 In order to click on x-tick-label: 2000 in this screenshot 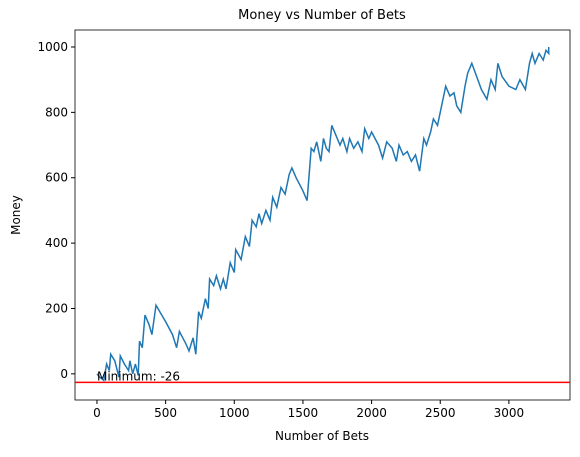, I will do `click(371, 413)`.